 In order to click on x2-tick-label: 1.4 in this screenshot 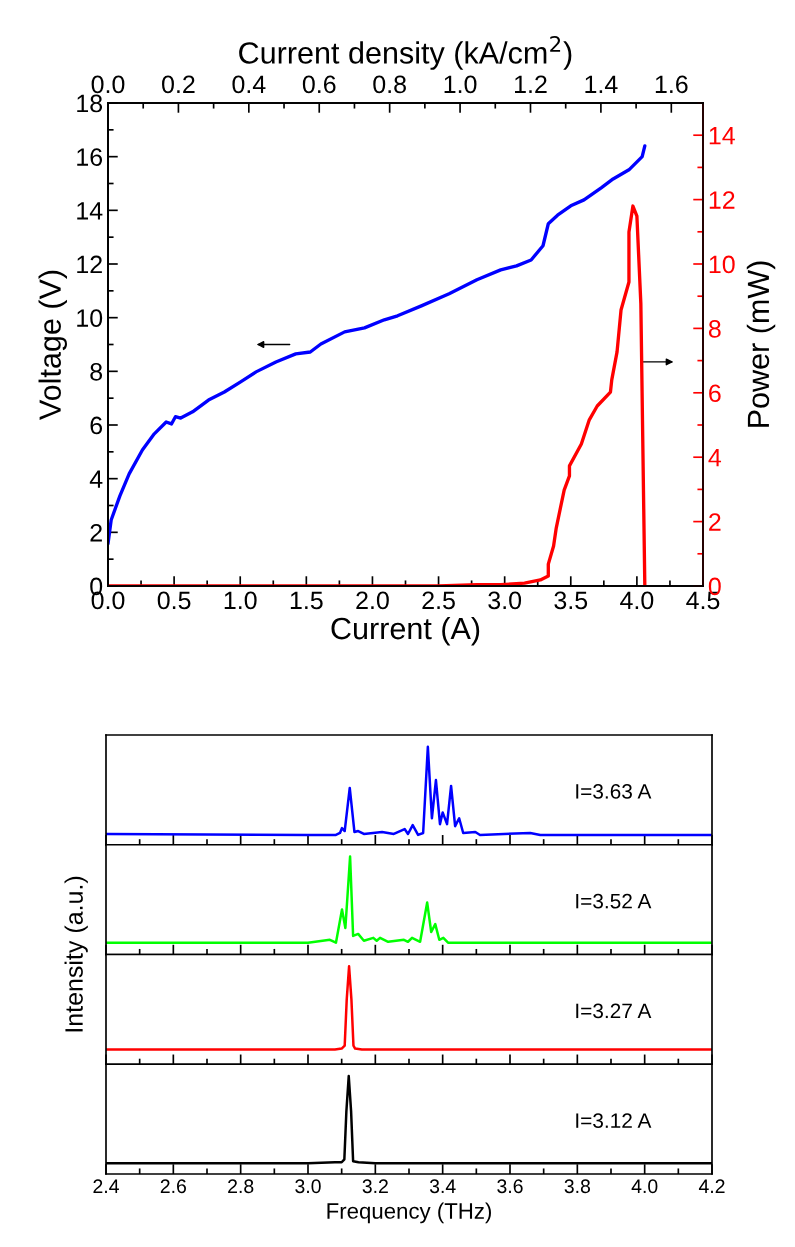, I will do `click(601, 84)`.